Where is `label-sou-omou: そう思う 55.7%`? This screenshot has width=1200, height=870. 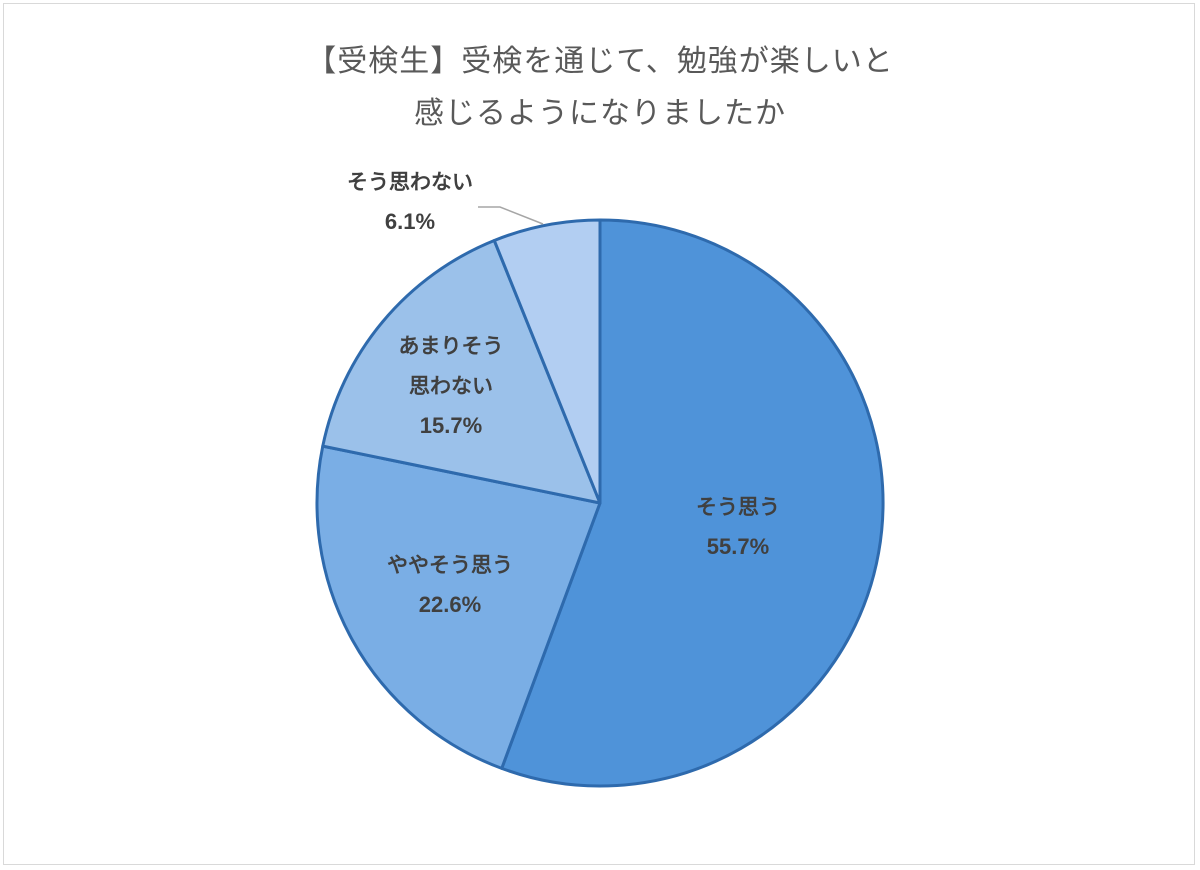
label-sou-omou: そう思う 55.7% is located at coordinates (738, 527).